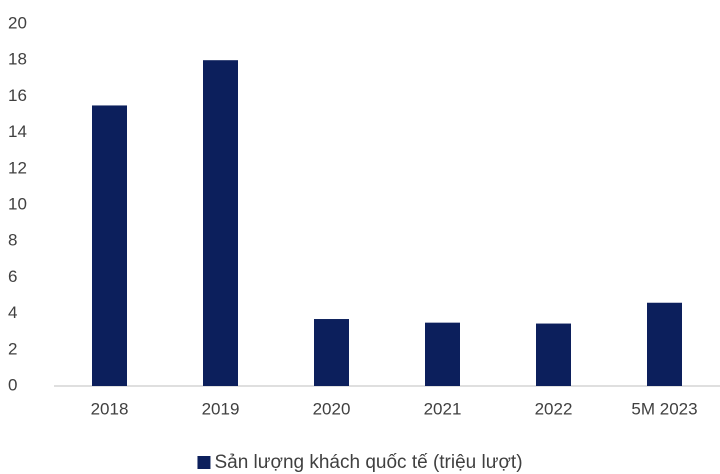  I want to click on legend-item: Sản lượng khách quốc tế (triệu lượt), so click(360, 462).